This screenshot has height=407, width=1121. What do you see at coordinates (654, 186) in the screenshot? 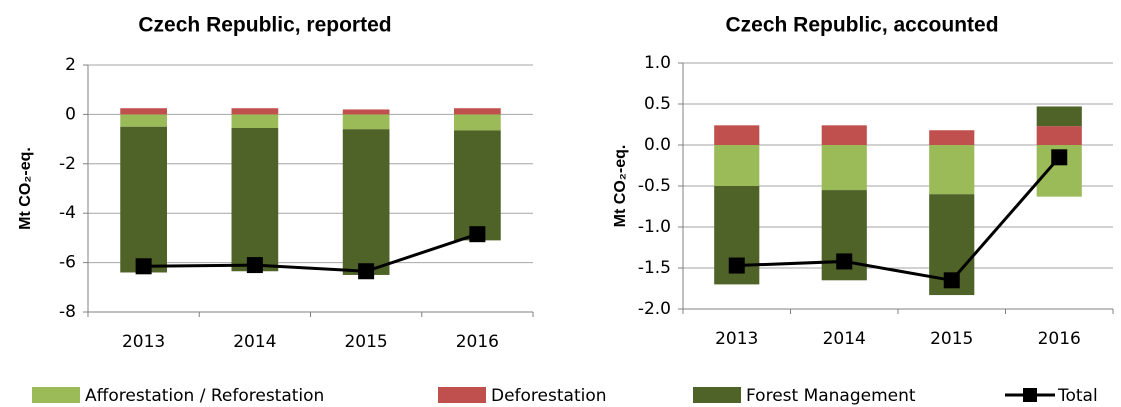
I see `y-tick-label: -0.5` at bounding box center [654, 186].